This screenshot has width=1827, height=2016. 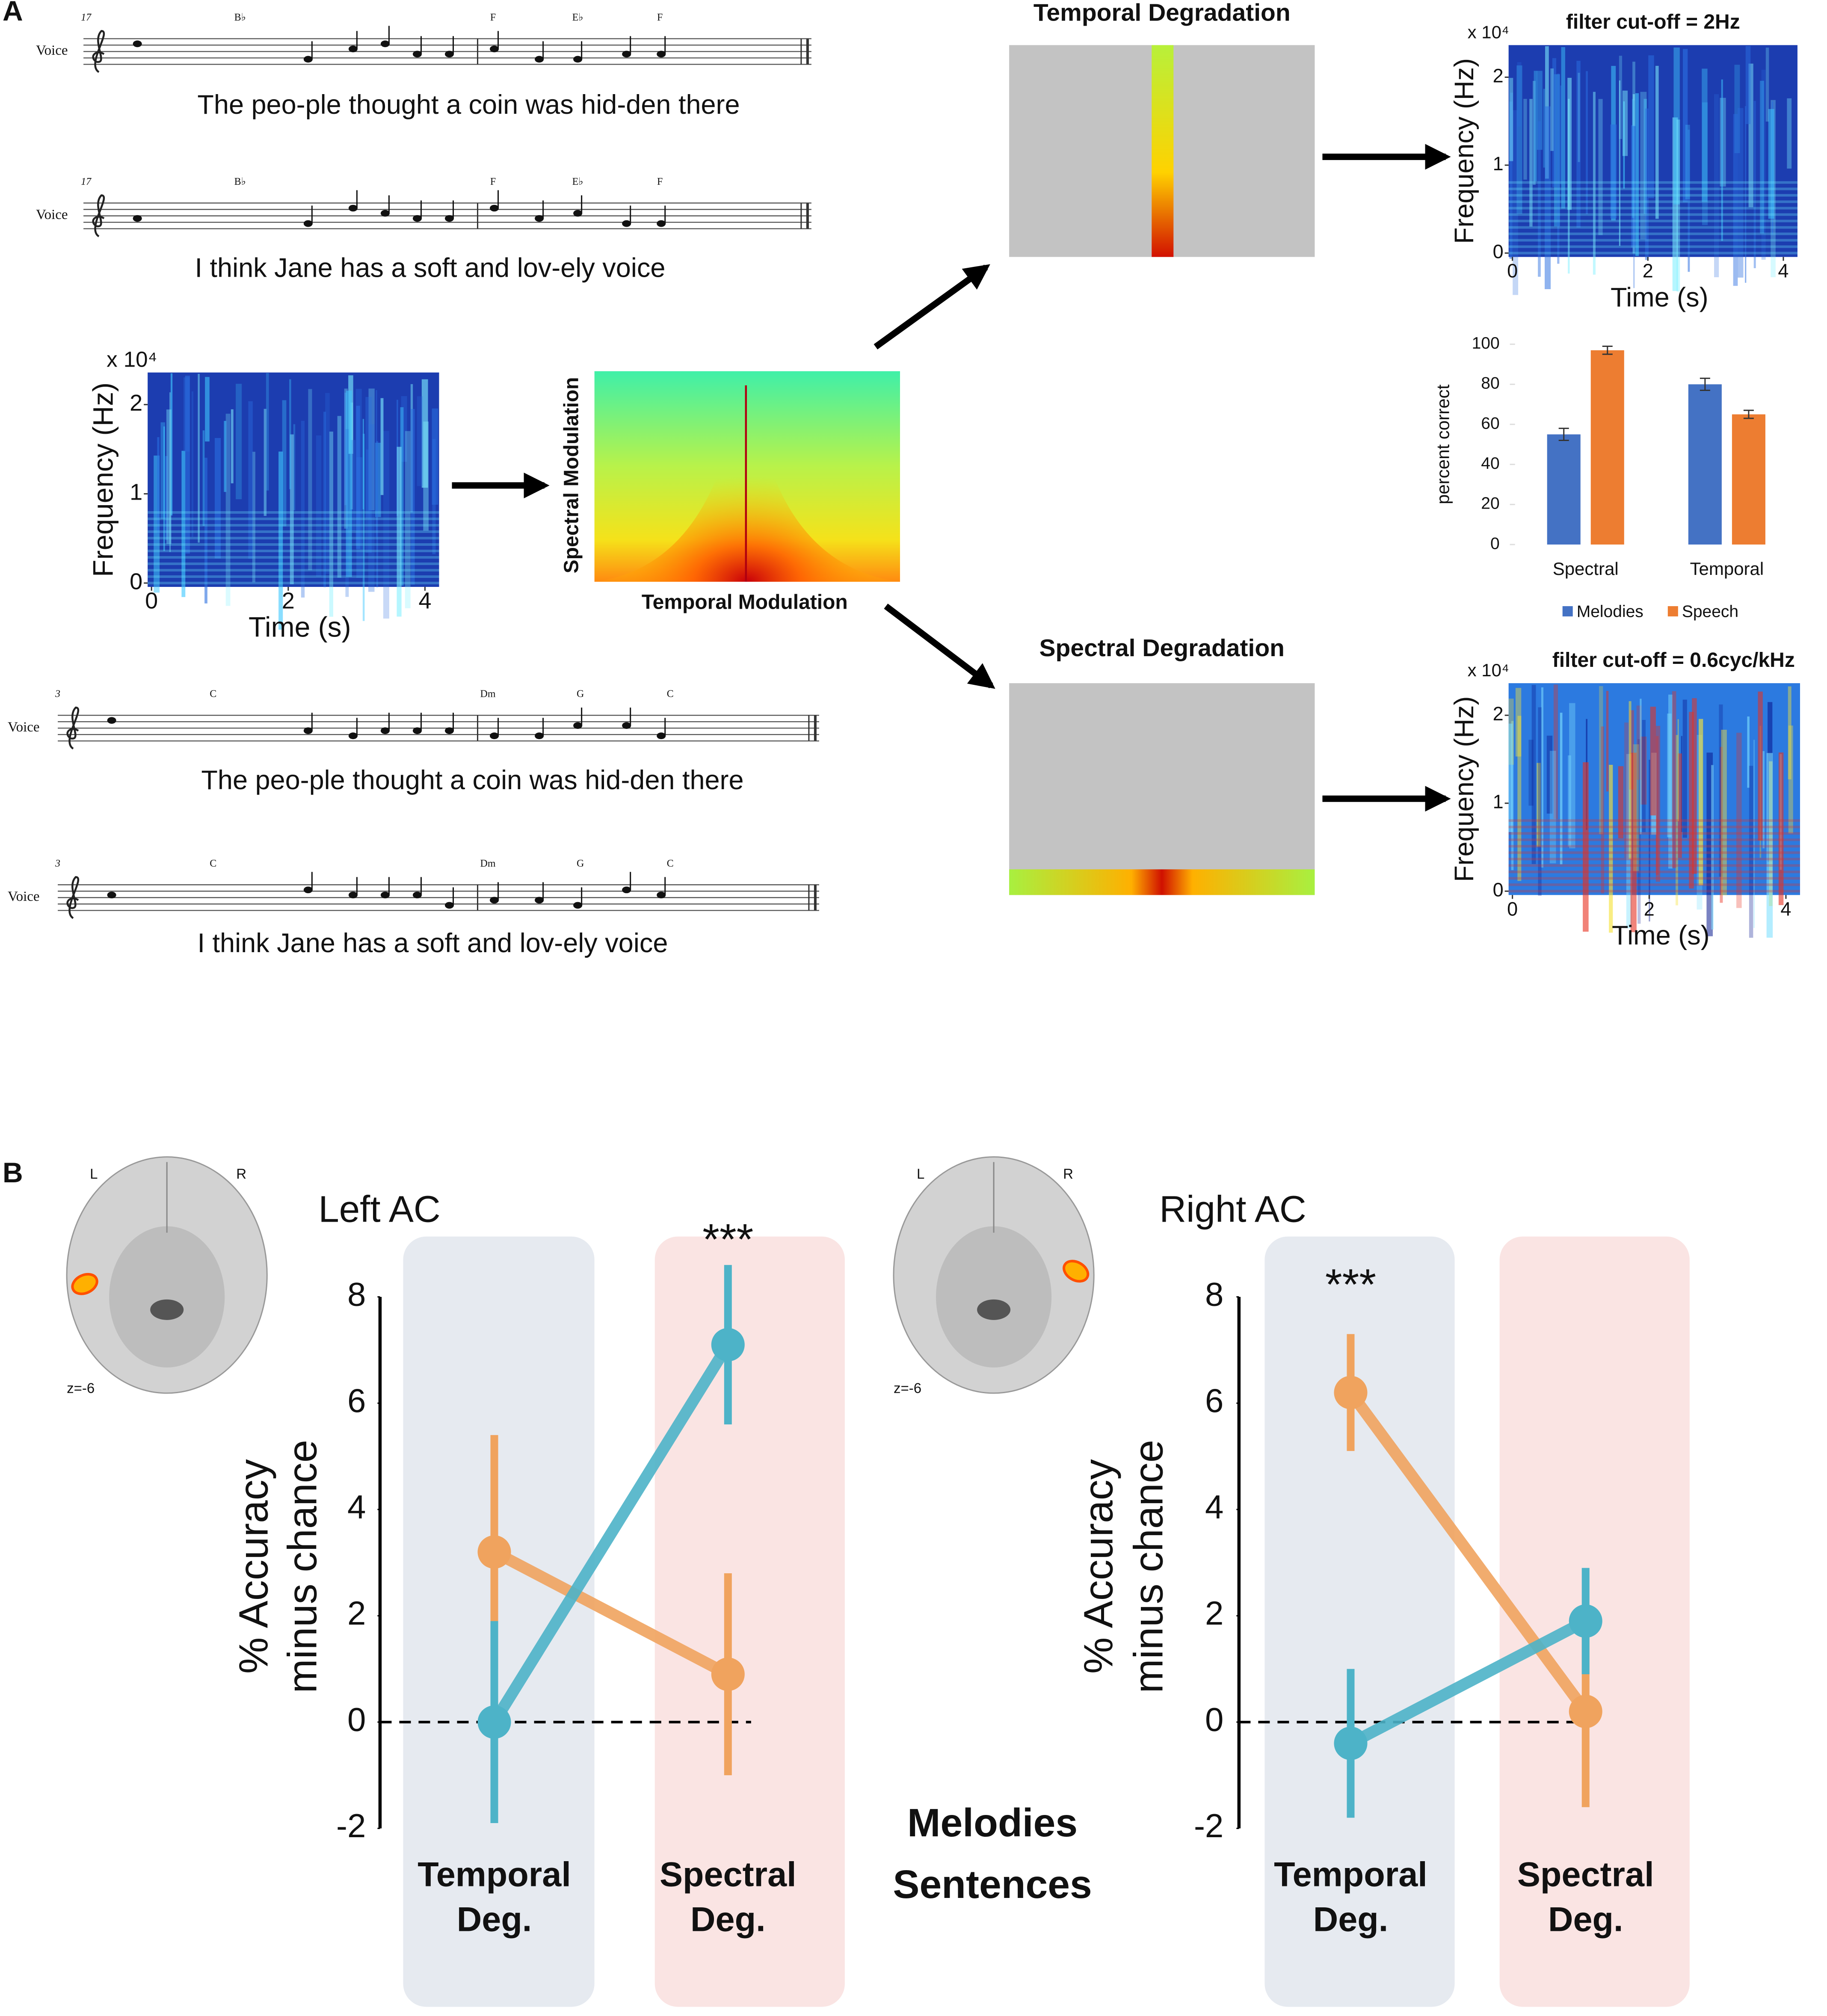 I want to click on y-tick-label: -2, so click(x=1208, y=1825).